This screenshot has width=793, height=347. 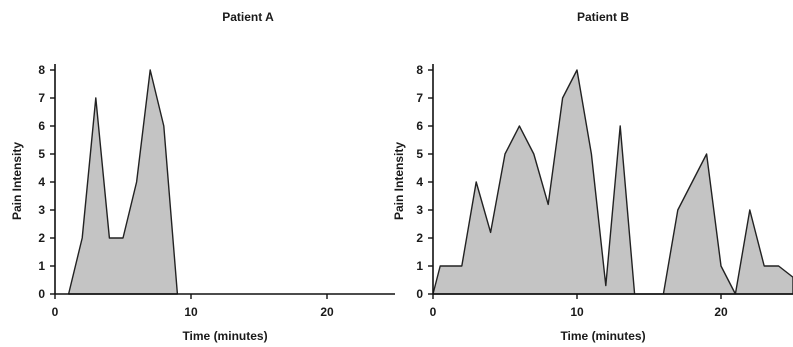 What do you see at coordinates (603, 17) in the screenshot?
I see `chart-title: Patient B` at bounding box center [603, 17].